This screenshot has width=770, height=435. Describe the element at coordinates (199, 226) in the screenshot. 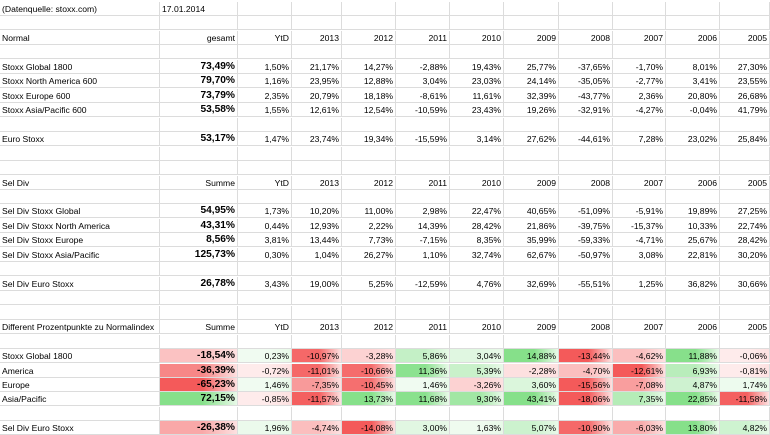

I see `total-cell: 43,31%` at that location.